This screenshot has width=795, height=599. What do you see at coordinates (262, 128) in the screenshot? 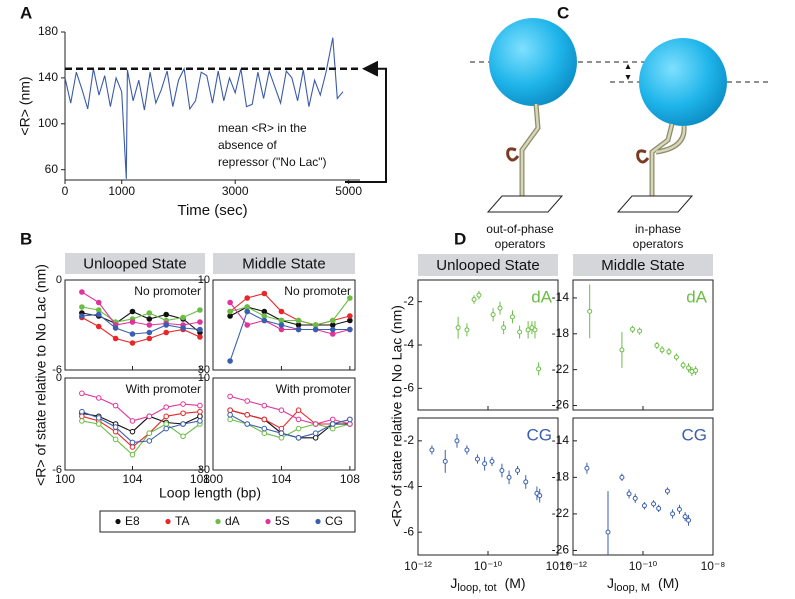
I see `annotation: mean <R> in the` at bounding box center [262, 128].